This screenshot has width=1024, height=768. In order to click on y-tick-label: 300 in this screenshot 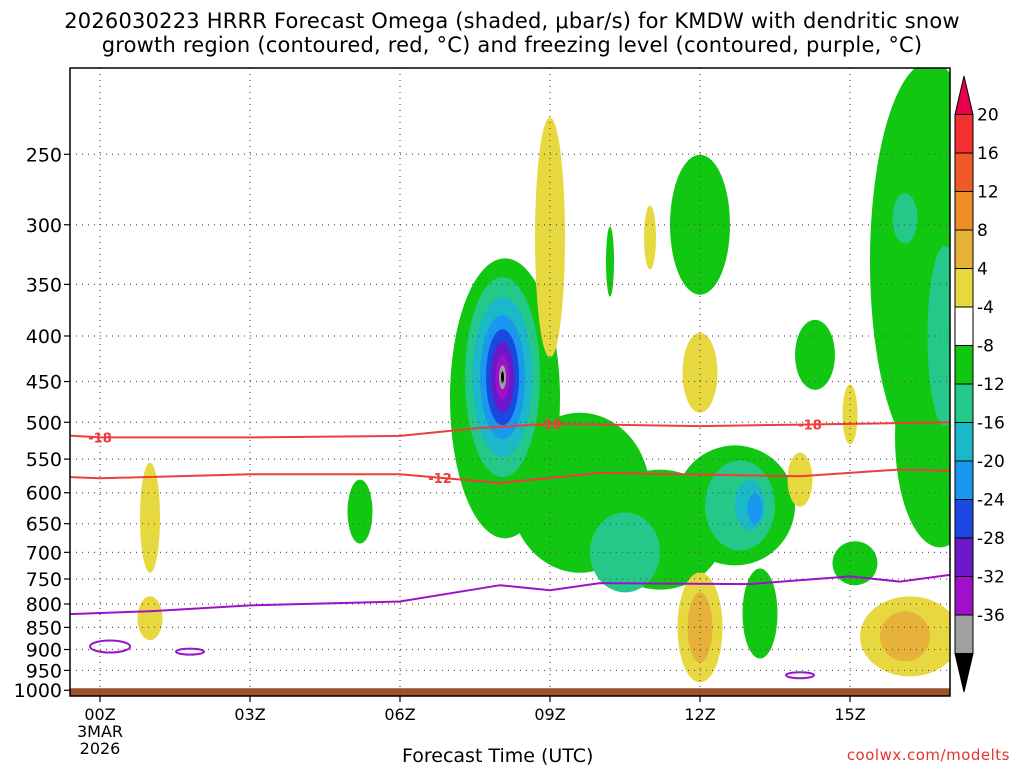, I will do `click(44, 226)`.